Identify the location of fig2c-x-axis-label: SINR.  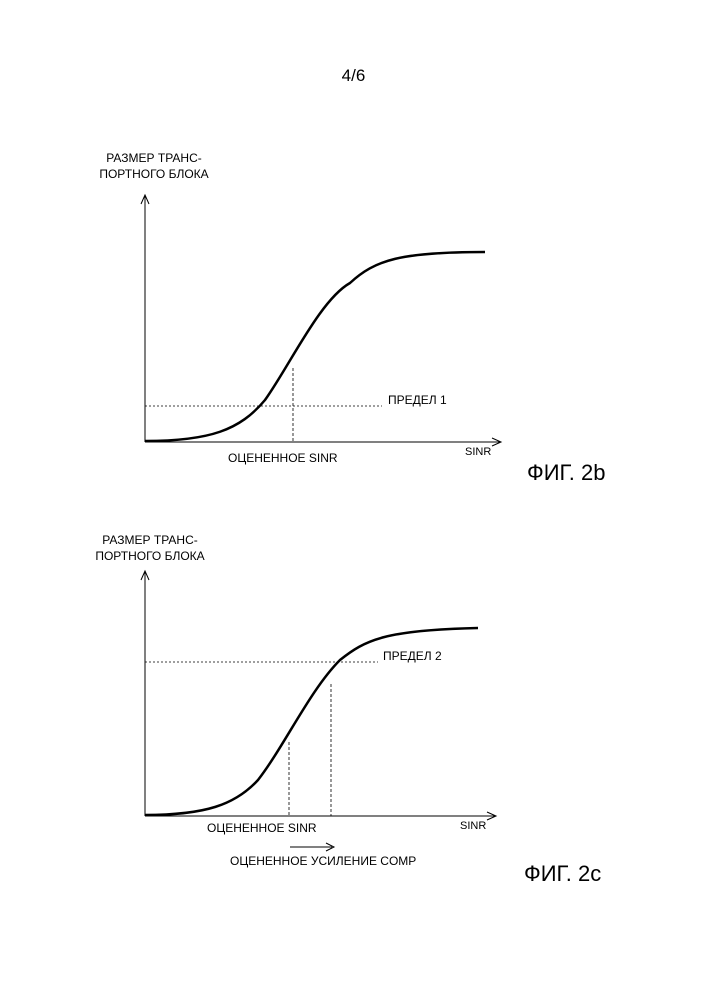
(473, 826).